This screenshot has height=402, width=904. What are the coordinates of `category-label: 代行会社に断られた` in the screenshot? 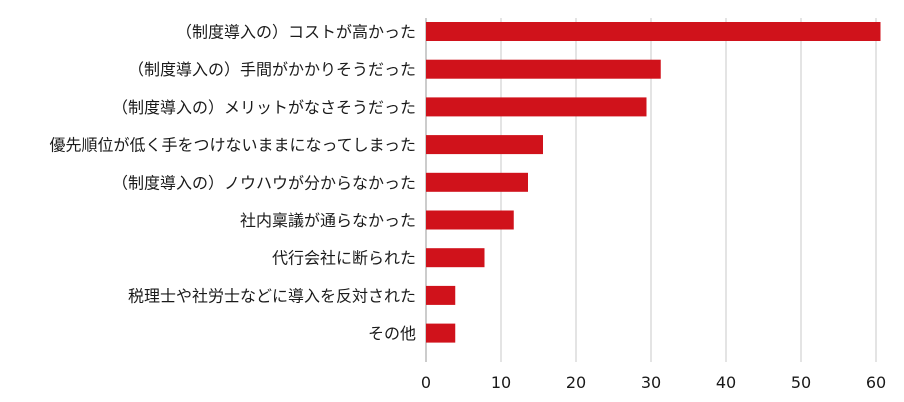 It's located at (344, 258).